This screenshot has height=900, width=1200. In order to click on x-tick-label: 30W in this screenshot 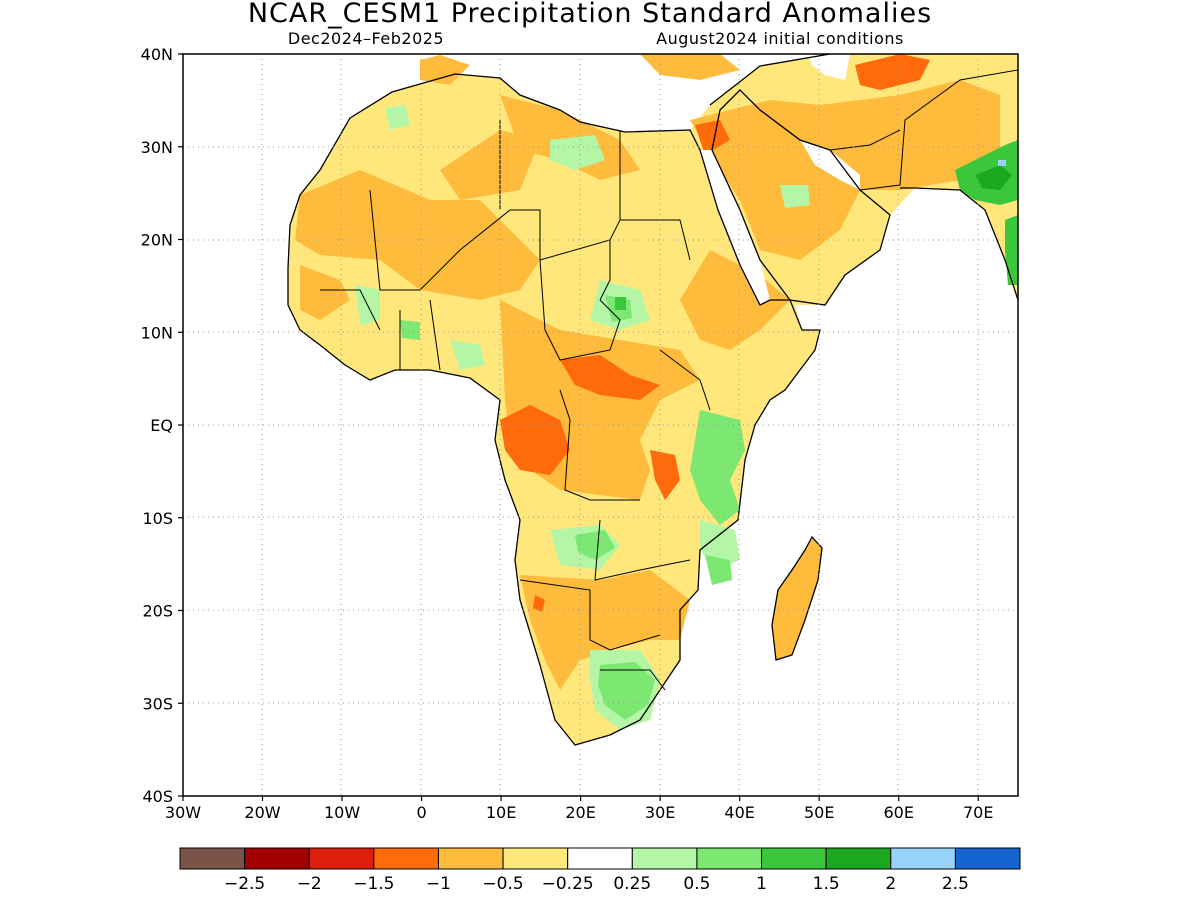, I will do `click(183, 812)`.